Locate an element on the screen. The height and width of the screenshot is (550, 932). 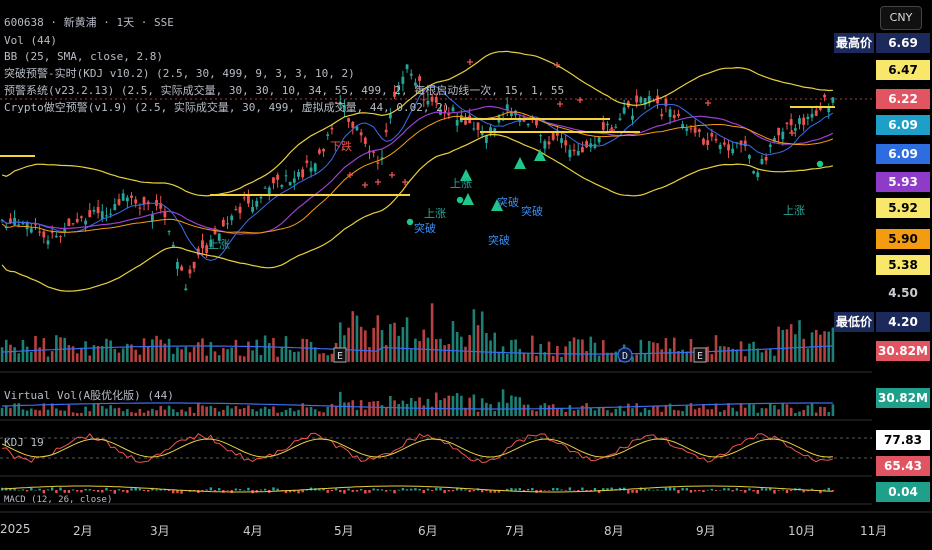
legend-symbol: 600638 · 新黄浦 · 1天 · SSE is located at coordinates (89, 22).